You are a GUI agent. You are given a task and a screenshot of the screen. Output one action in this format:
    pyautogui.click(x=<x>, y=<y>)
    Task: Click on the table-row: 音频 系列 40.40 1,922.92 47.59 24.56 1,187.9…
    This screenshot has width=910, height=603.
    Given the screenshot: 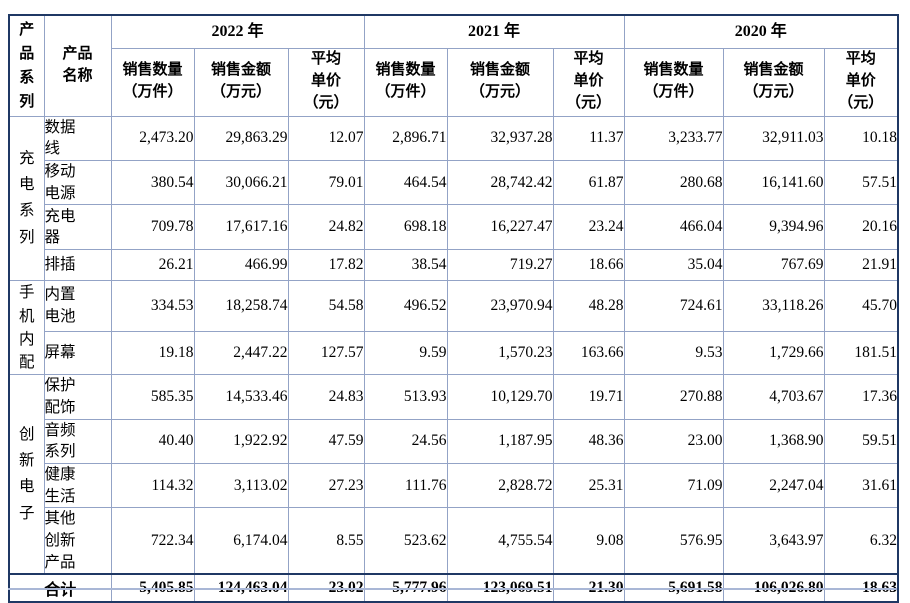 What is the action you would take?
    pyautogui.click(x=454, y=441)
    